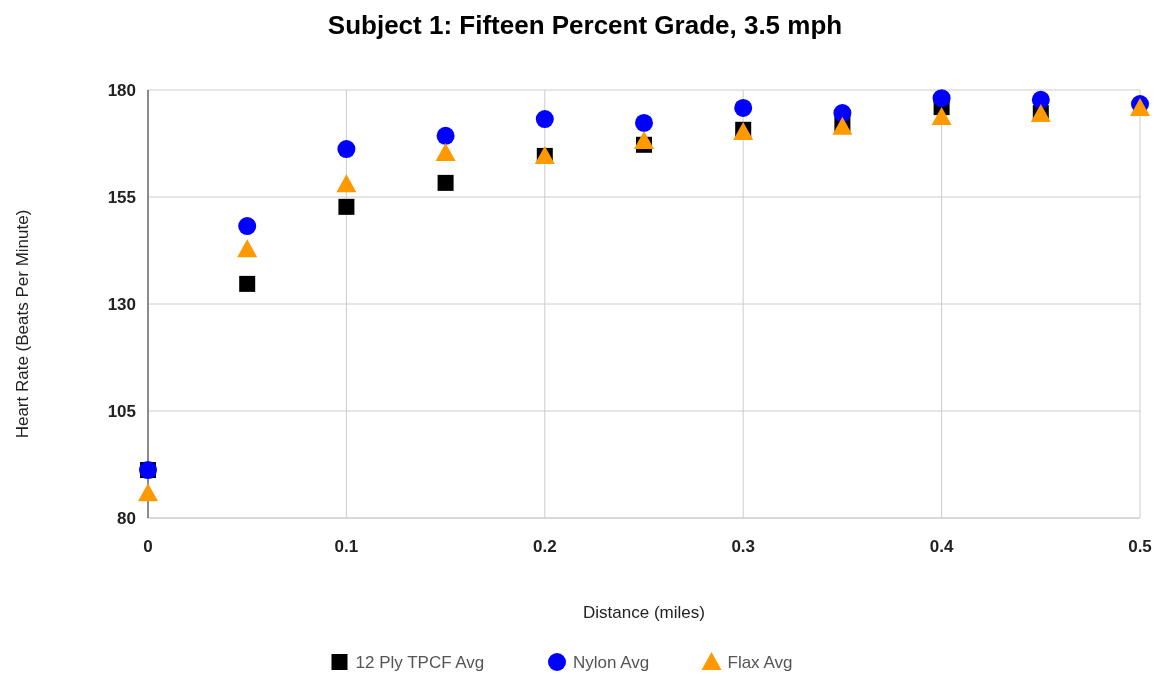 This screenshot has height=684, width=1159. I want to click on x-tick-label: 0, so click(148, 546).